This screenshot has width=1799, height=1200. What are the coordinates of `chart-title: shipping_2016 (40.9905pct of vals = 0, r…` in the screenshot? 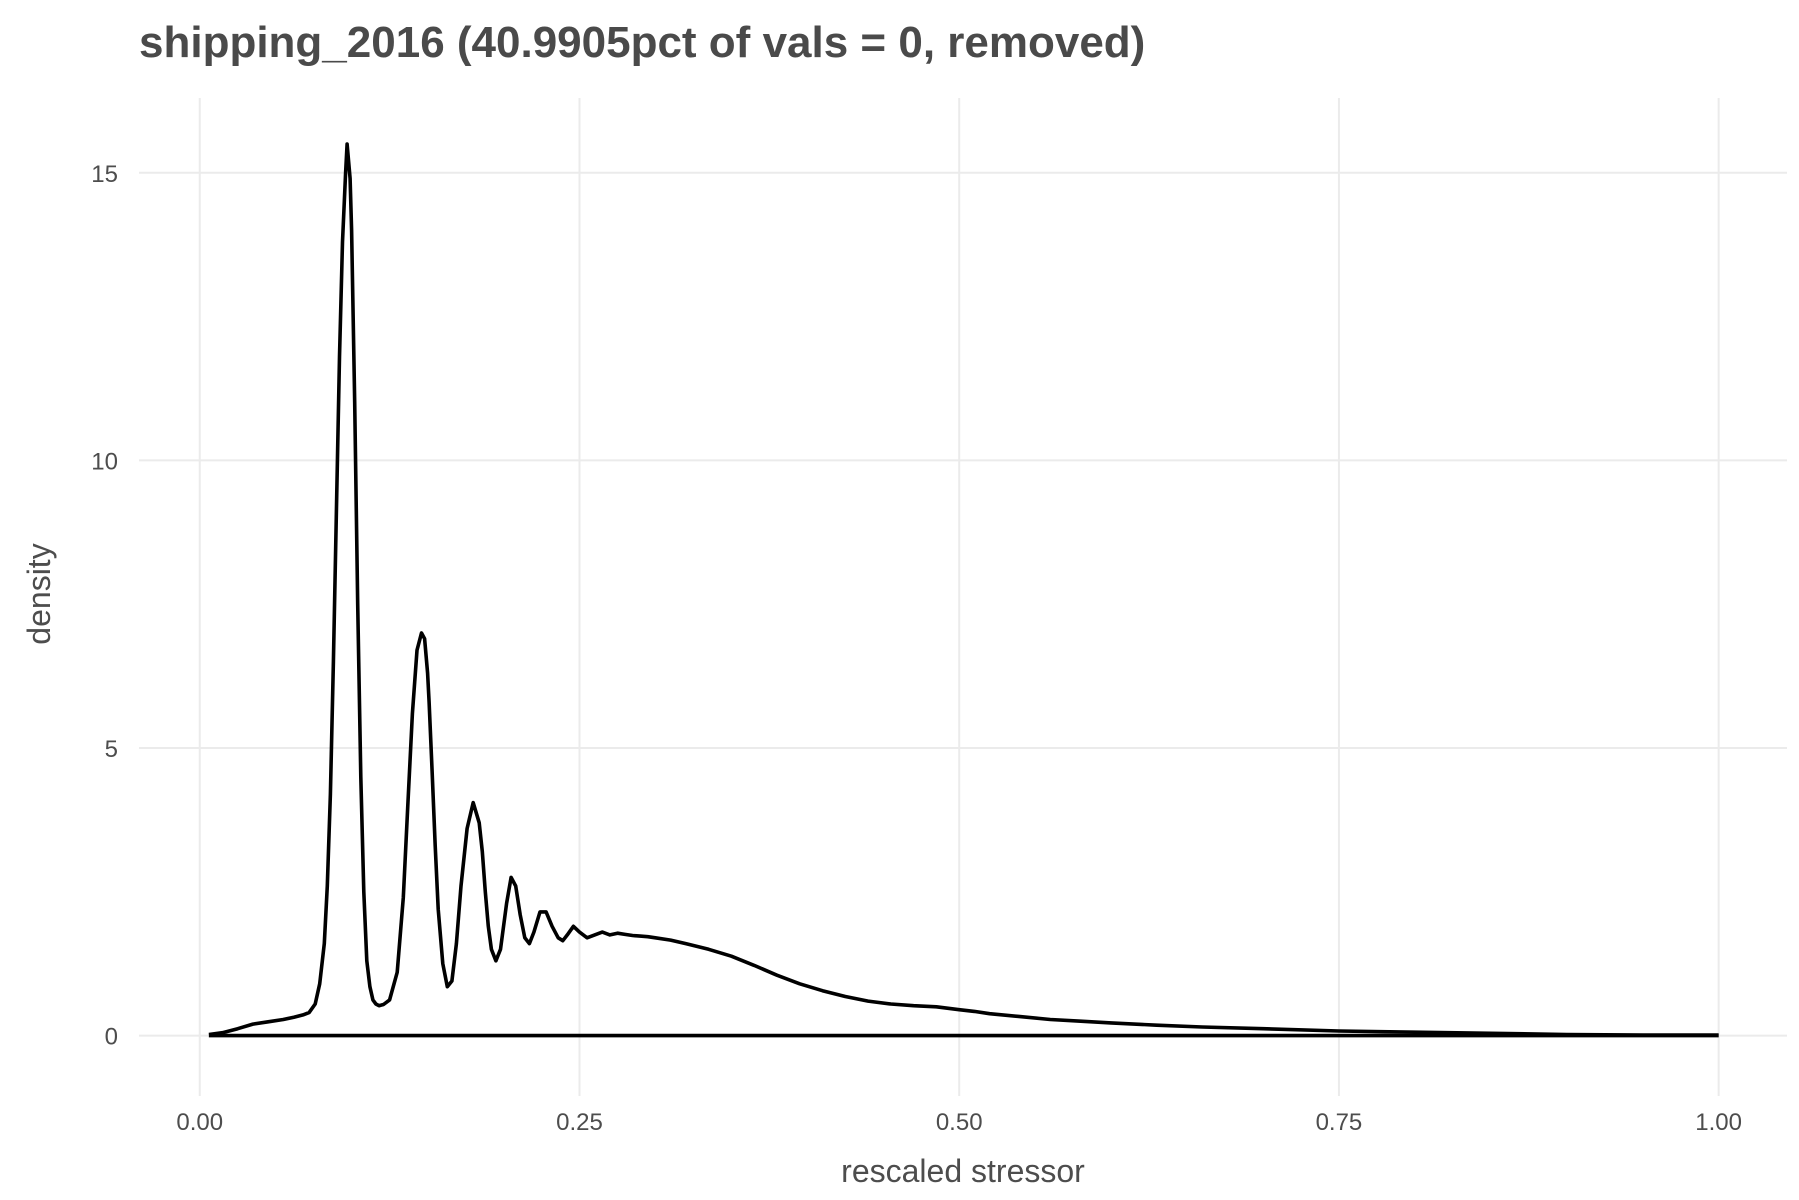 It's located at (642, 42).